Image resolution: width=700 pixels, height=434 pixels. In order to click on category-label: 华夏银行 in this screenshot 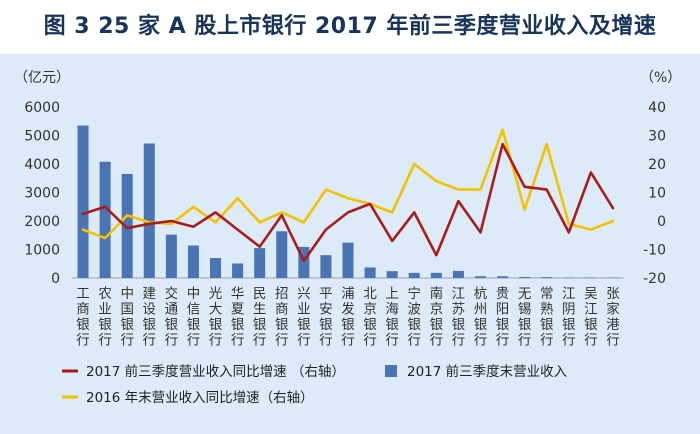, I will do `click(238, 317)`.